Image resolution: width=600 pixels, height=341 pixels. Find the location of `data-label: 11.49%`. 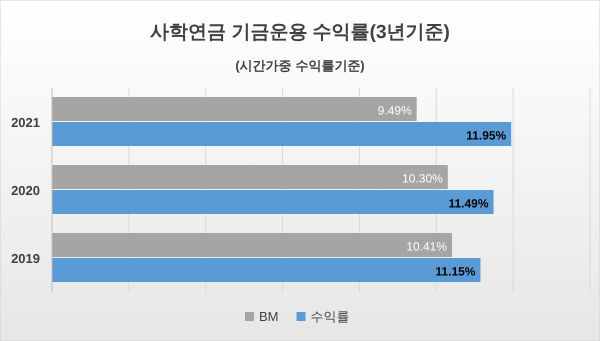

data-label: 11.49% is located at coordinates (468, 203).